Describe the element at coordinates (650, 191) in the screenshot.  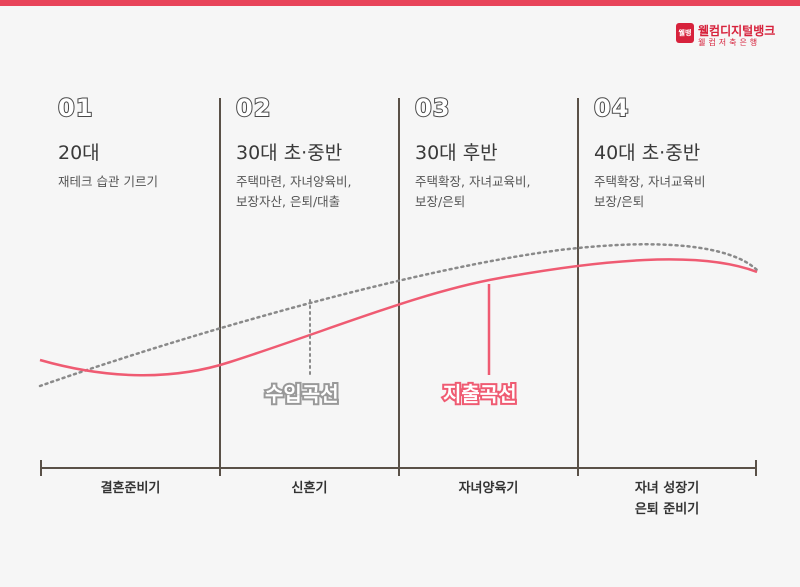
I see `stage-4-desc: 주택확장, 자녀교육비 보장/은퇴` at that location.